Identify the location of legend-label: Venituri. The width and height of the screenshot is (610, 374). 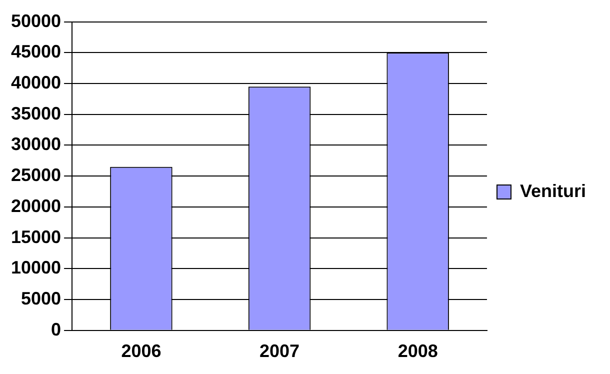
(553, 190).